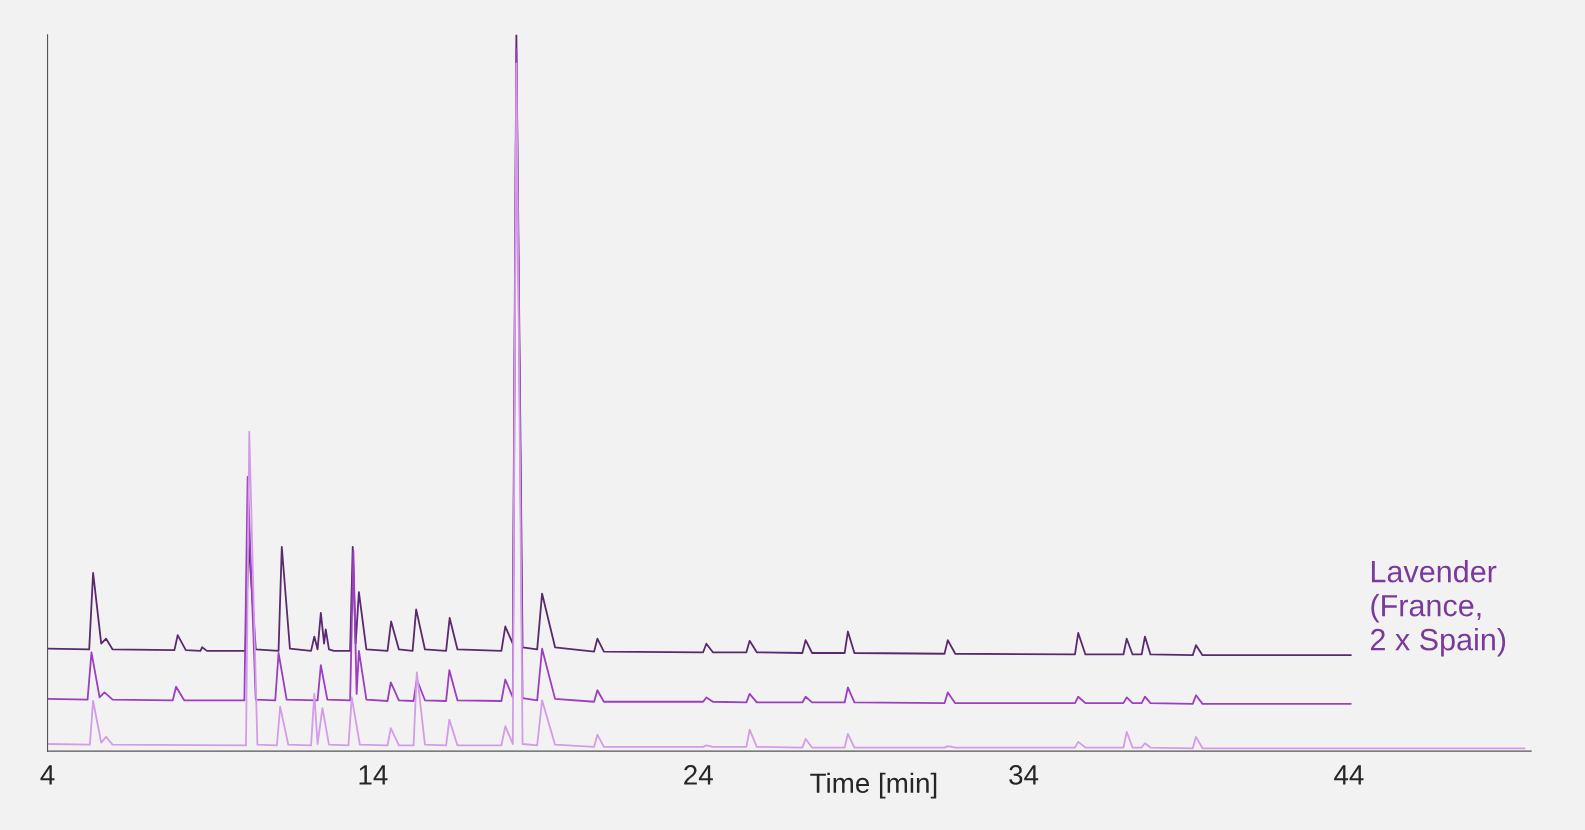 This screenshot has height=830, width=1585. I want to click on x-tick-label: 4, so click(47, 775).